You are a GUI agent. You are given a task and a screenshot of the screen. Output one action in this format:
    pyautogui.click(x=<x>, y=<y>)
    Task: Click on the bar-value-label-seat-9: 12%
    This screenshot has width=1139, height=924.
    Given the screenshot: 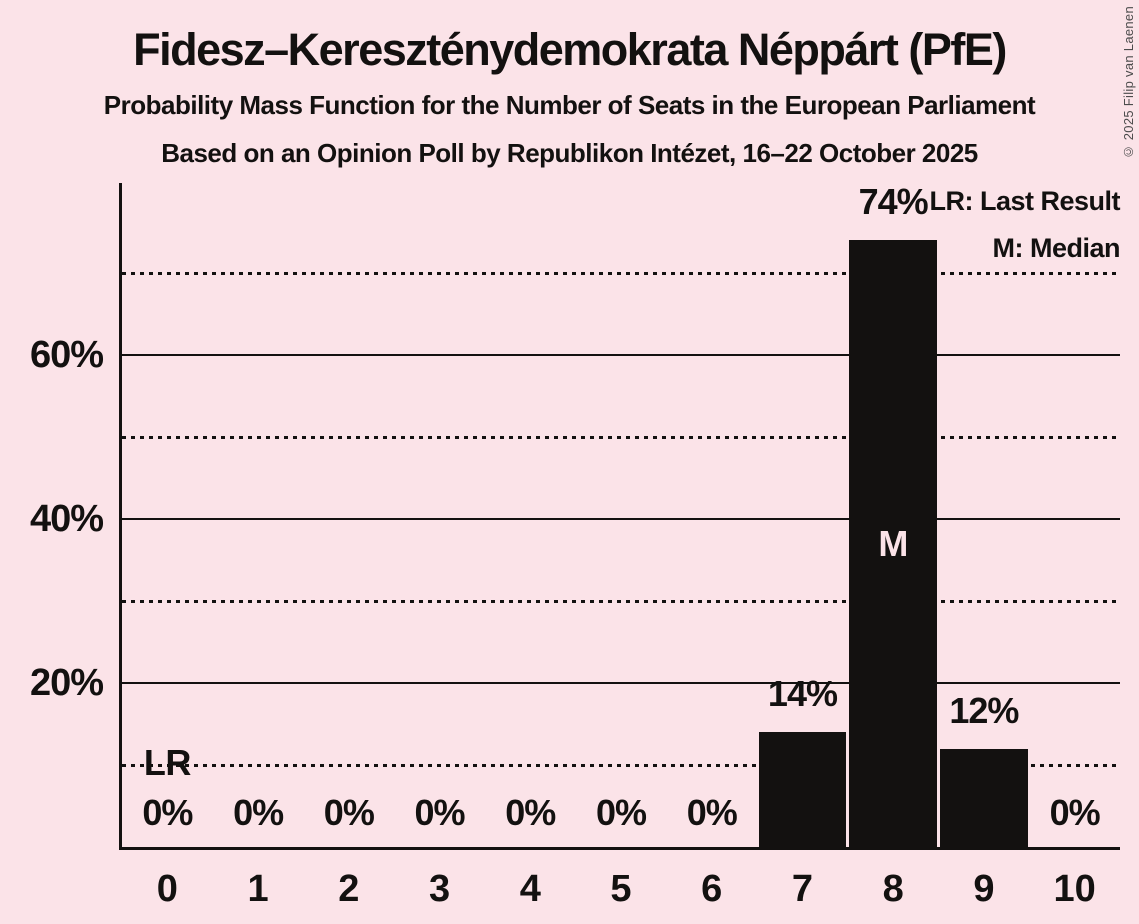 What is the action you would take?
    pyautogui.click(x=984, y=710)
    